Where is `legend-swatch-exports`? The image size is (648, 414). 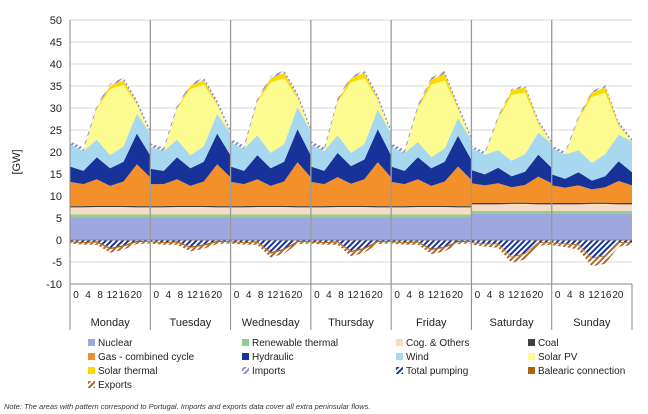 legend-swatch-exports is located at coordinates (91, 384).